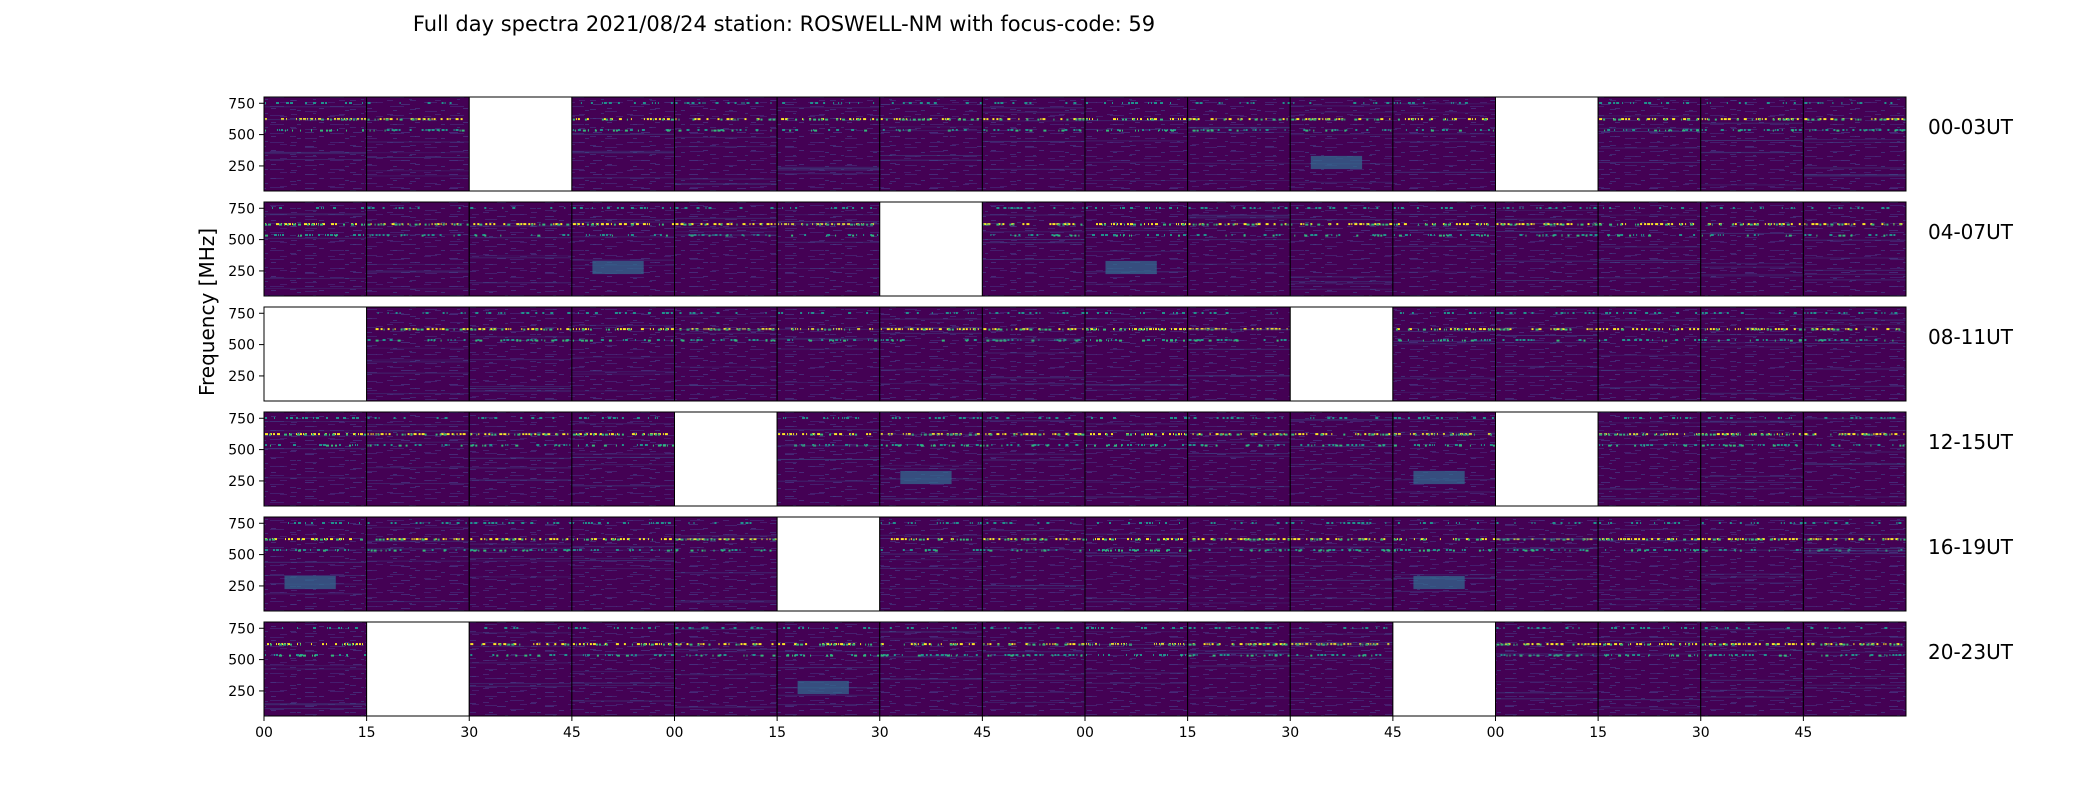 This screenshot has height=800, width=2100. Describe the element at coordinates (1854, 459) in the screenshot. I see `panel-frame` at that location.